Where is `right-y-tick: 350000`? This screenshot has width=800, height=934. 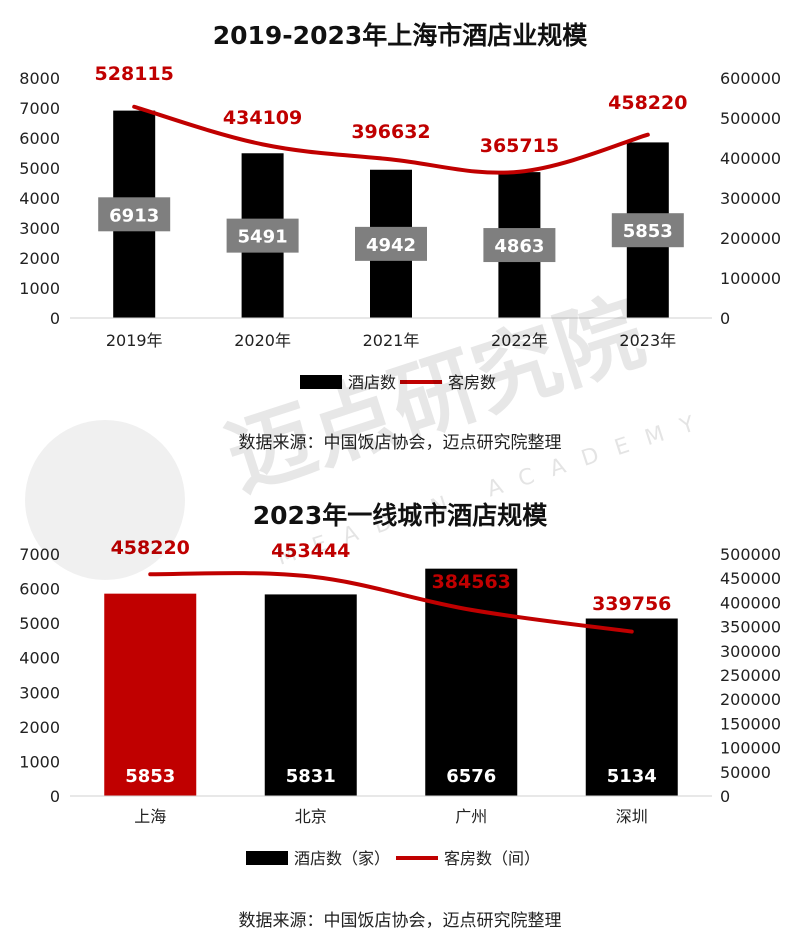 right-y-tick: 350000 is located at coordinates (750, 627).